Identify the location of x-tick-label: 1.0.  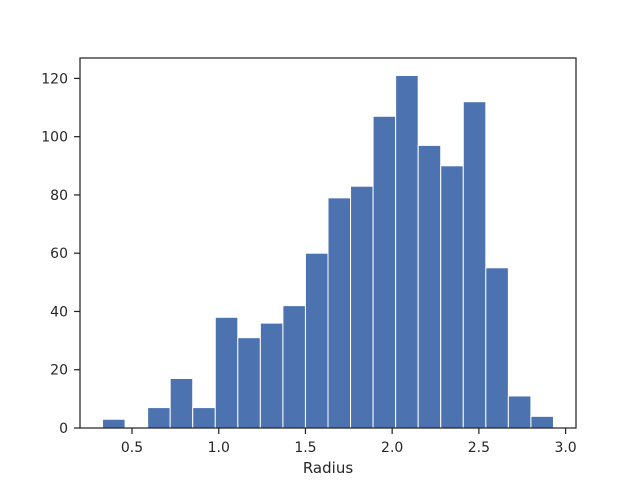
(219, 448).